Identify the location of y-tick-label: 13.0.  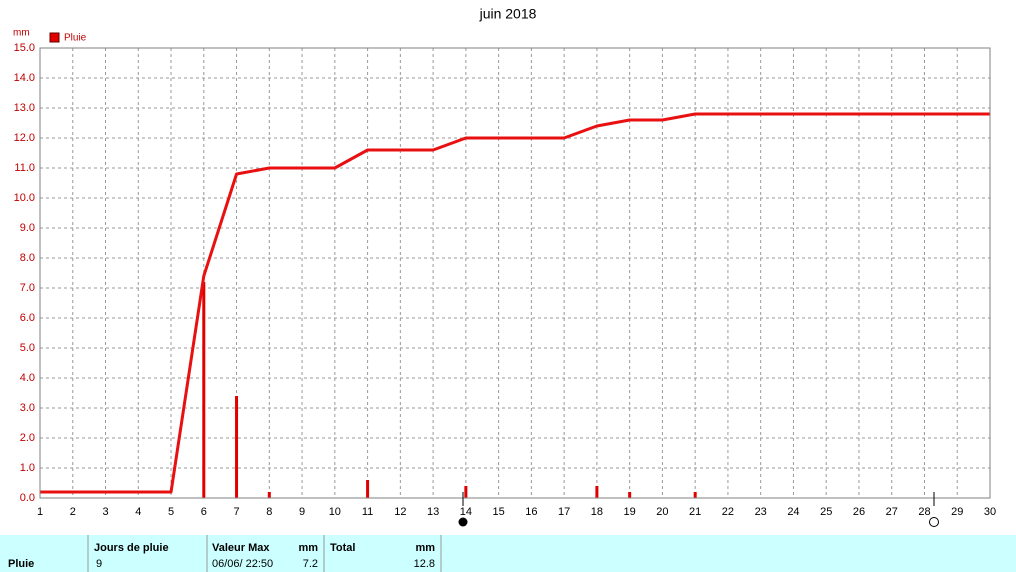
(24, 108).